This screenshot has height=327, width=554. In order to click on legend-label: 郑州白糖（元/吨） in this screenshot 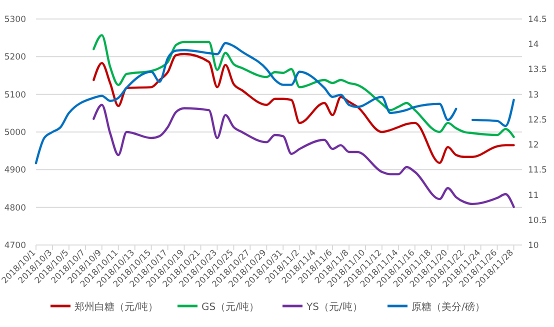, I will do `click(116, 307)`.